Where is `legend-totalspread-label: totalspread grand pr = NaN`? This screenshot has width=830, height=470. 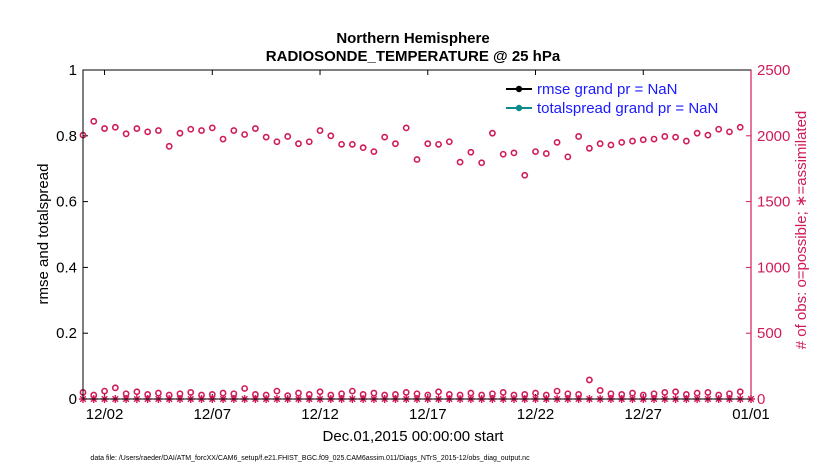
legend-totalspread-label: totalspread grand pr = NaN is located at coordinates (627, 108).